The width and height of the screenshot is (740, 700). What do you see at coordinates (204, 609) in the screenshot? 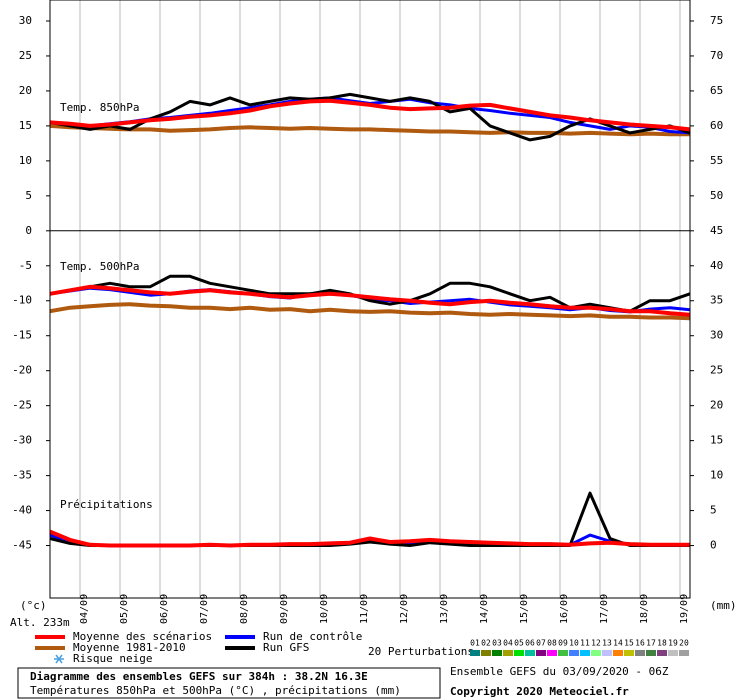
I see `x-tick-label: 07/09` at bounding box center [204, 609].